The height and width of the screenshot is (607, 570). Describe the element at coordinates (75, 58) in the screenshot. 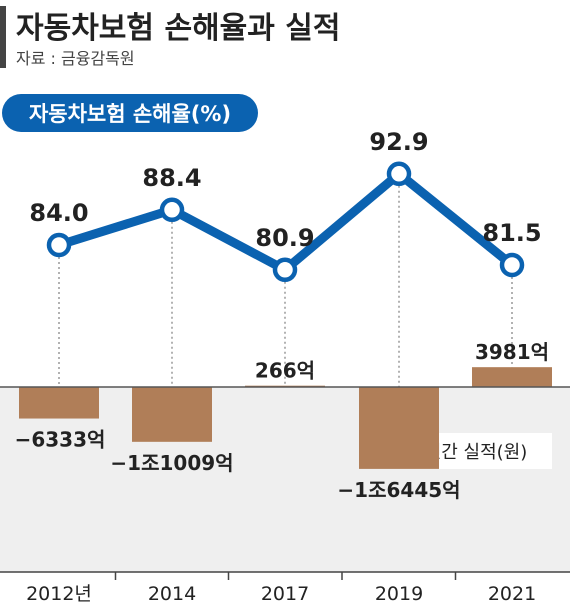

I see `chart-source: 자료 : 금융감독원` at that location.